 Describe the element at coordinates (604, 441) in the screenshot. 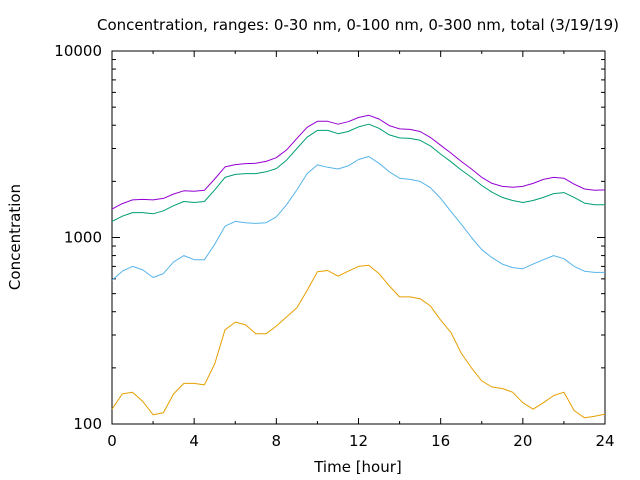

I see `x-tick-label: 24` at that location.